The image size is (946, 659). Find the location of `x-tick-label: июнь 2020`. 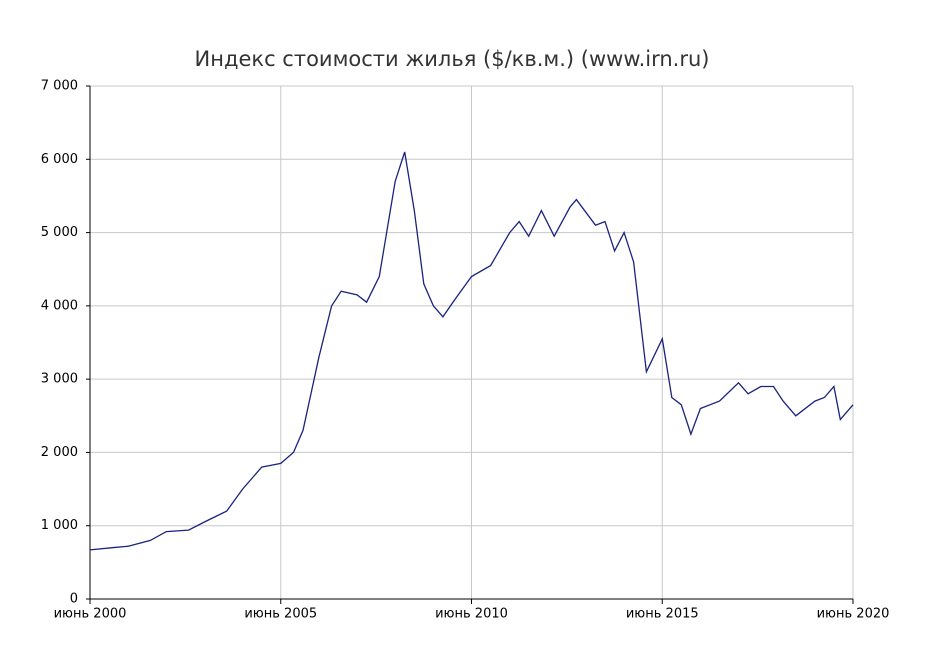

x-tick-label: июнь 2020 is located at coordinates (853, 614).